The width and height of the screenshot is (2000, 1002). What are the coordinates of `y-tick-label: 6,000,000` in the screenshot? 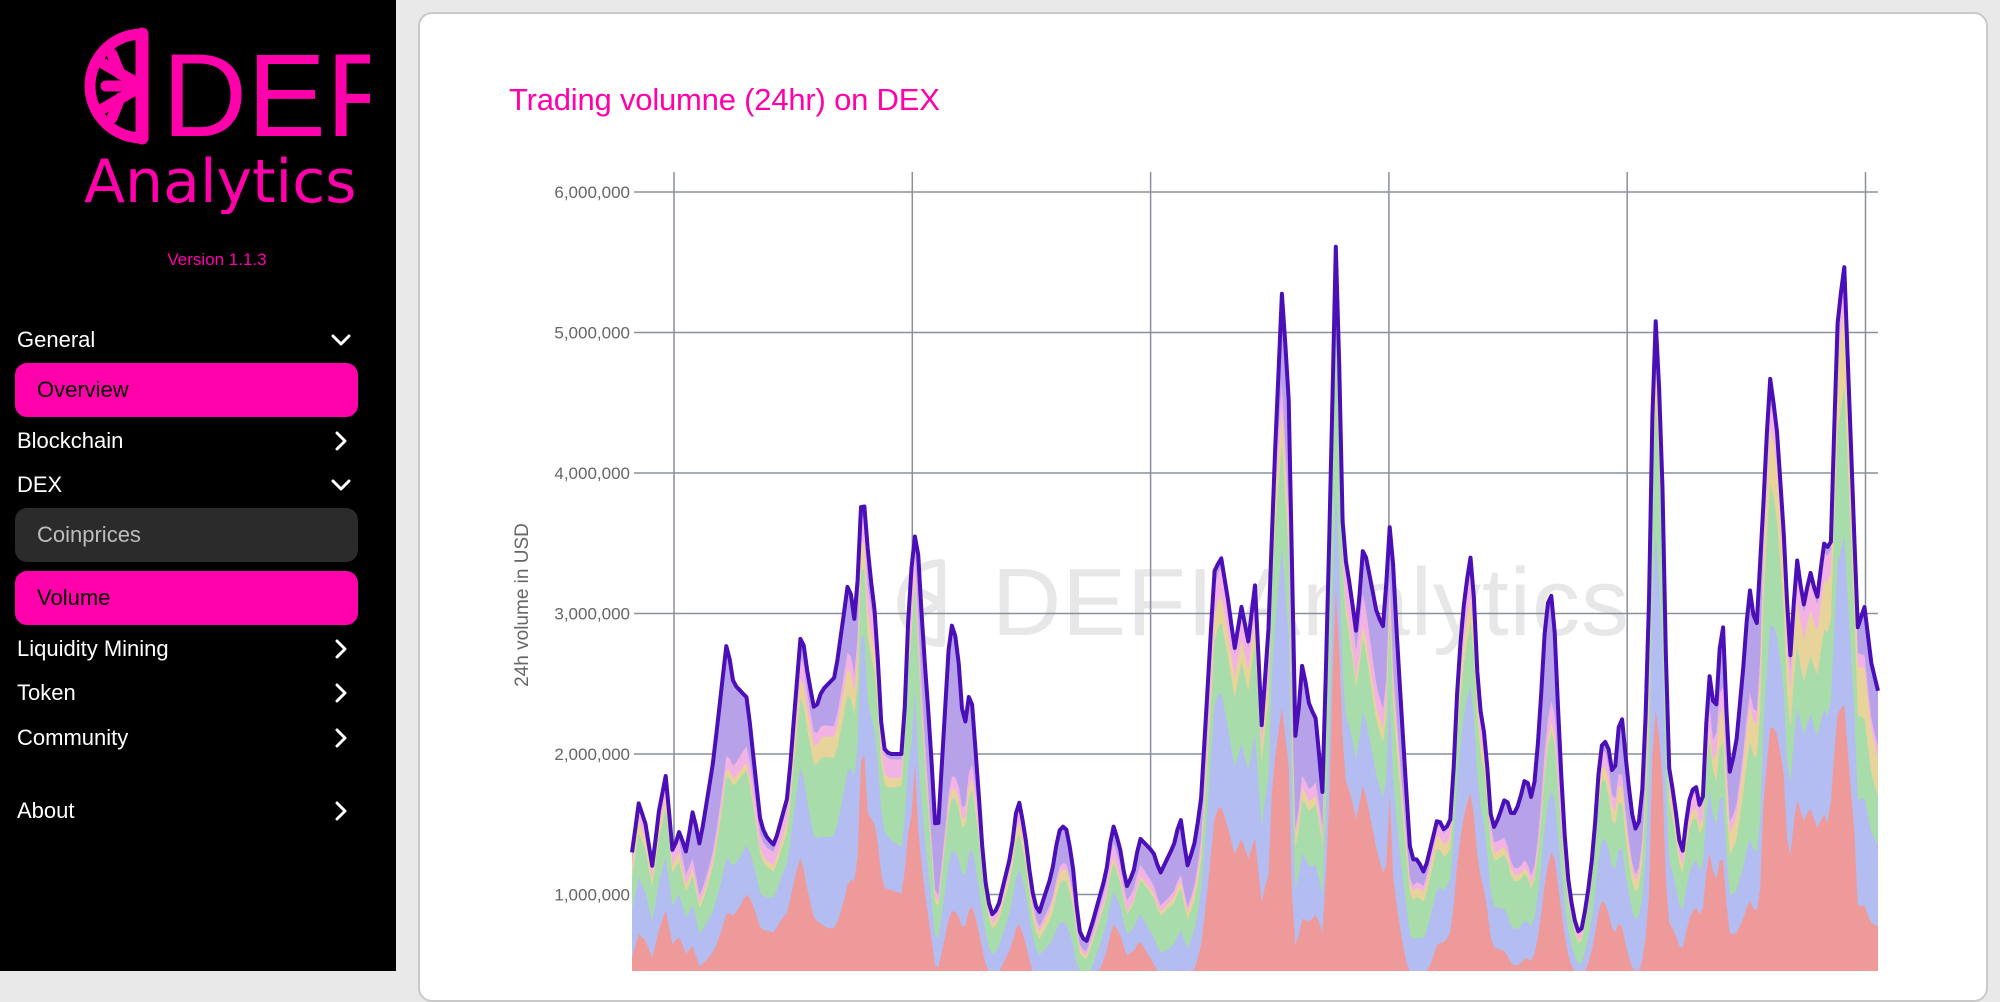 It's located at (592, 192).